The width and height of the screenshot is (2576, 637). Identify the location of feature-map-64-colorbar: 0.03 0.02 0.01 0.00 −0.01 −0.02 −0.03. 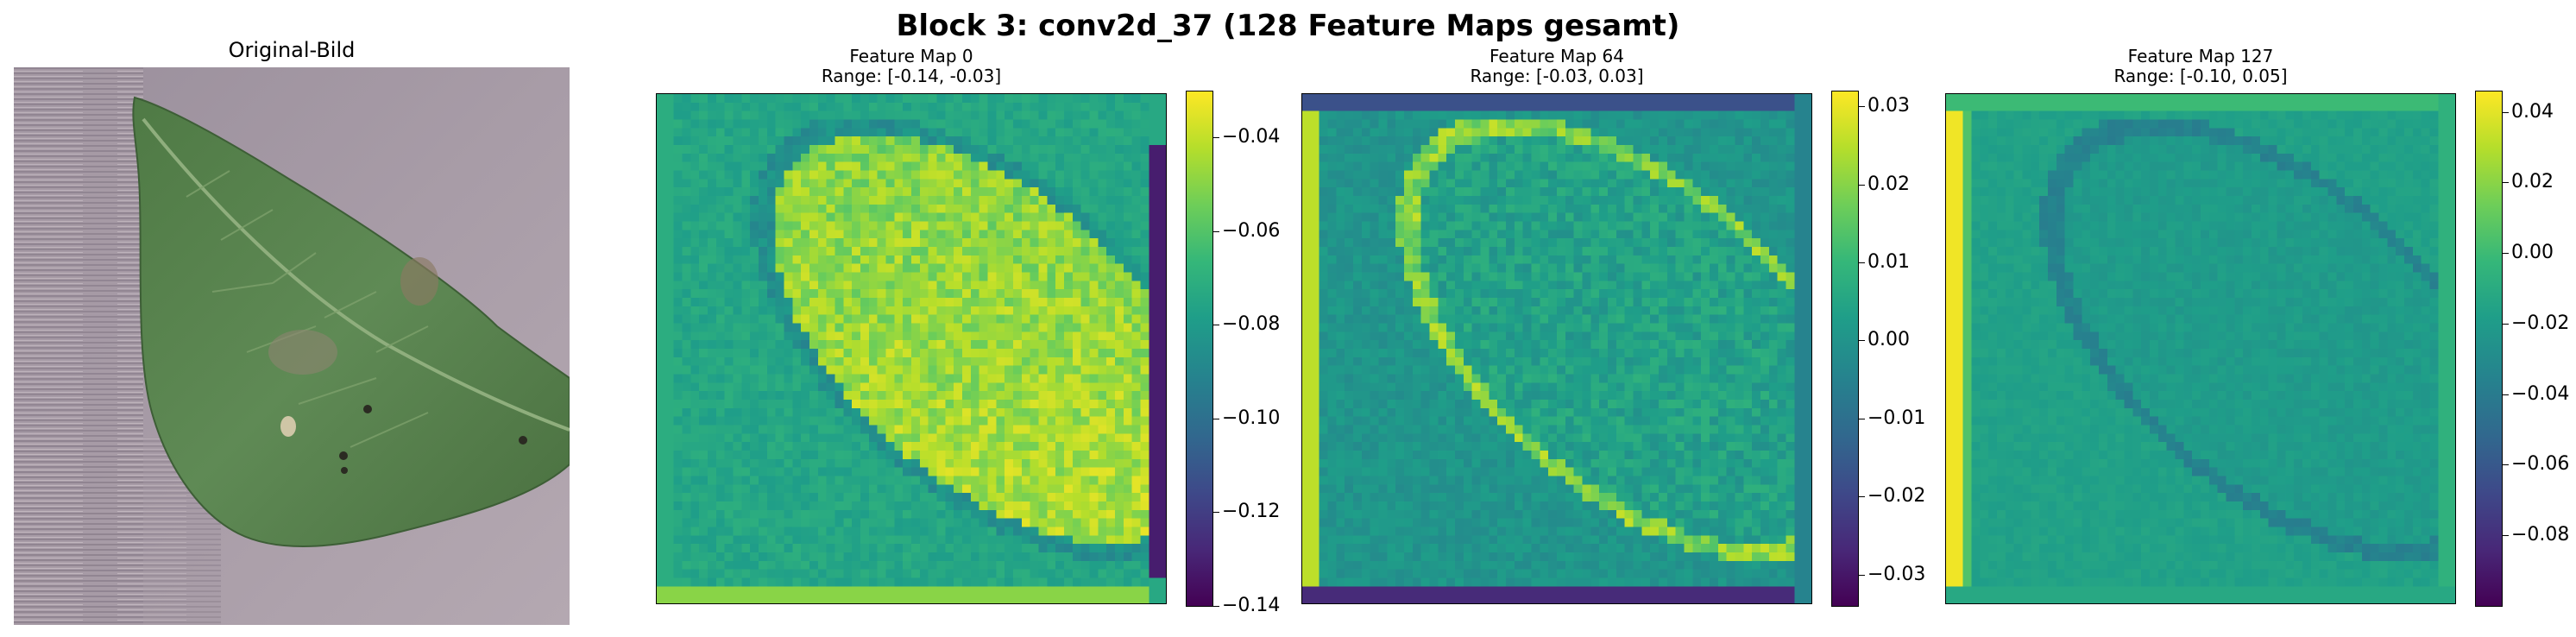
(1879, 349).